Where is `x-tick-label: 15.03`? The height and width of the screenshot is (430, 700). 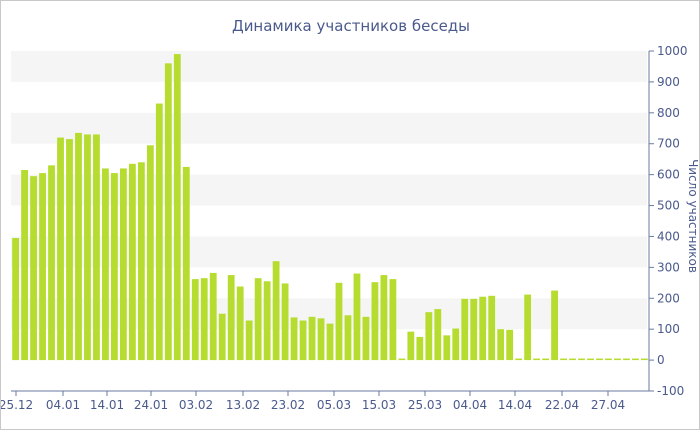 x-tick-label: 15.03 is located at coordinates (379, 405).